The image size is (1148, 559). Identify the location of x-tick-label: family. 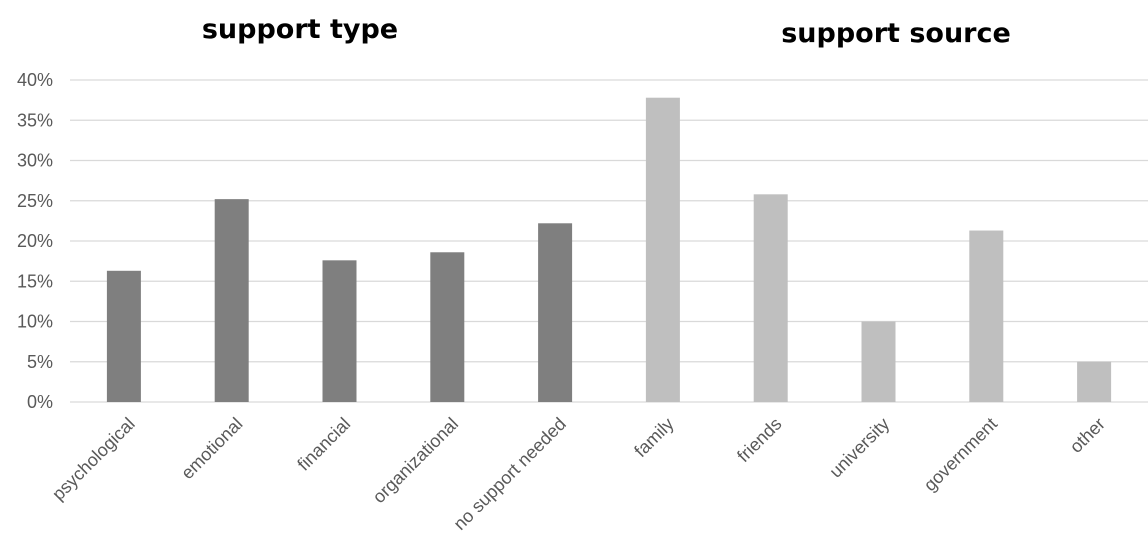
(653, 437).